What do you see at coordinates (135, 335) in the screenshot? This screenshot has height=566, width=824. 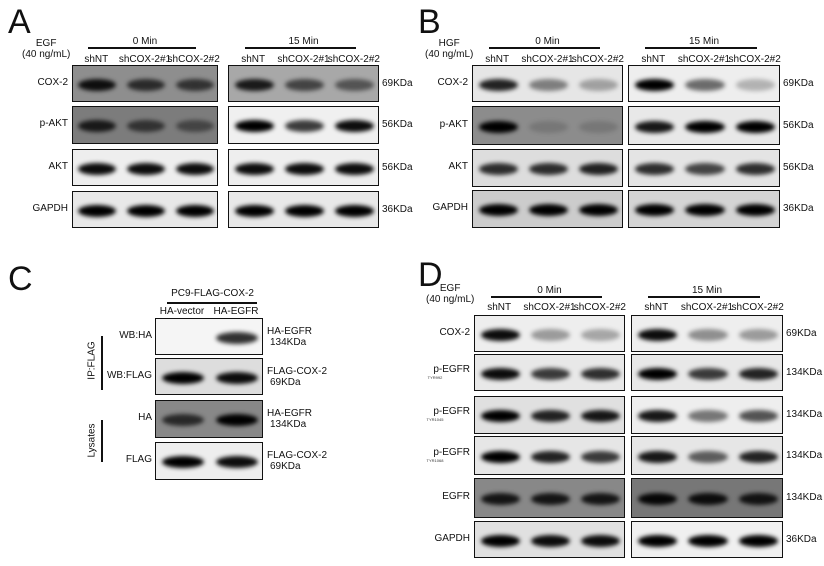 I see `row-label-text: WB:HA` at bounding box center [135, 335].